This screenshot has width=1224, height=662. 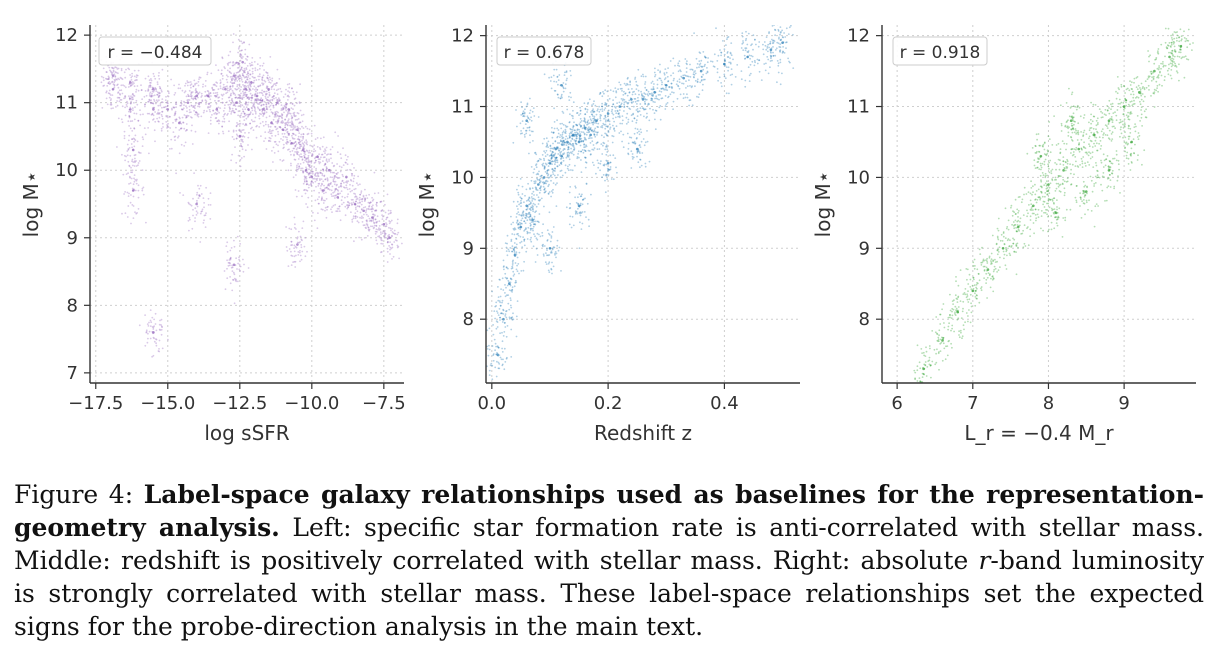 I want to click on y-tick-label-2: 10, so click(x=462, y=177).